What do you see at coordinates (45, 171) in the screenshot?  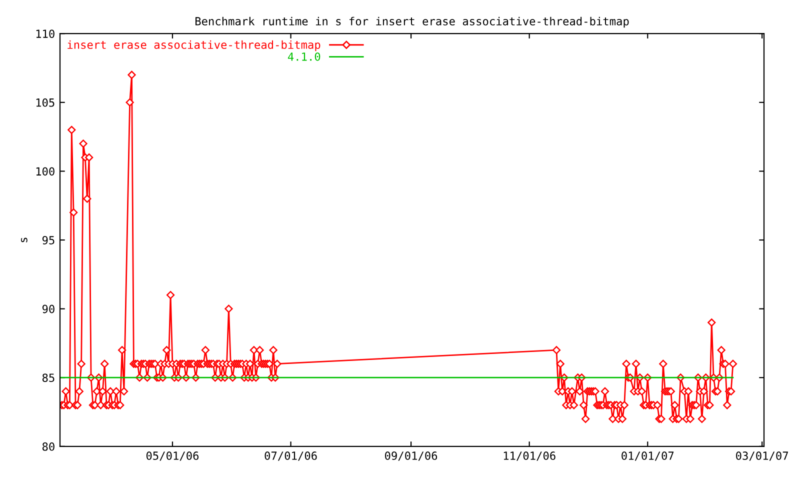 I see `y-tick-label: 100` at bounding box center [45, 171].